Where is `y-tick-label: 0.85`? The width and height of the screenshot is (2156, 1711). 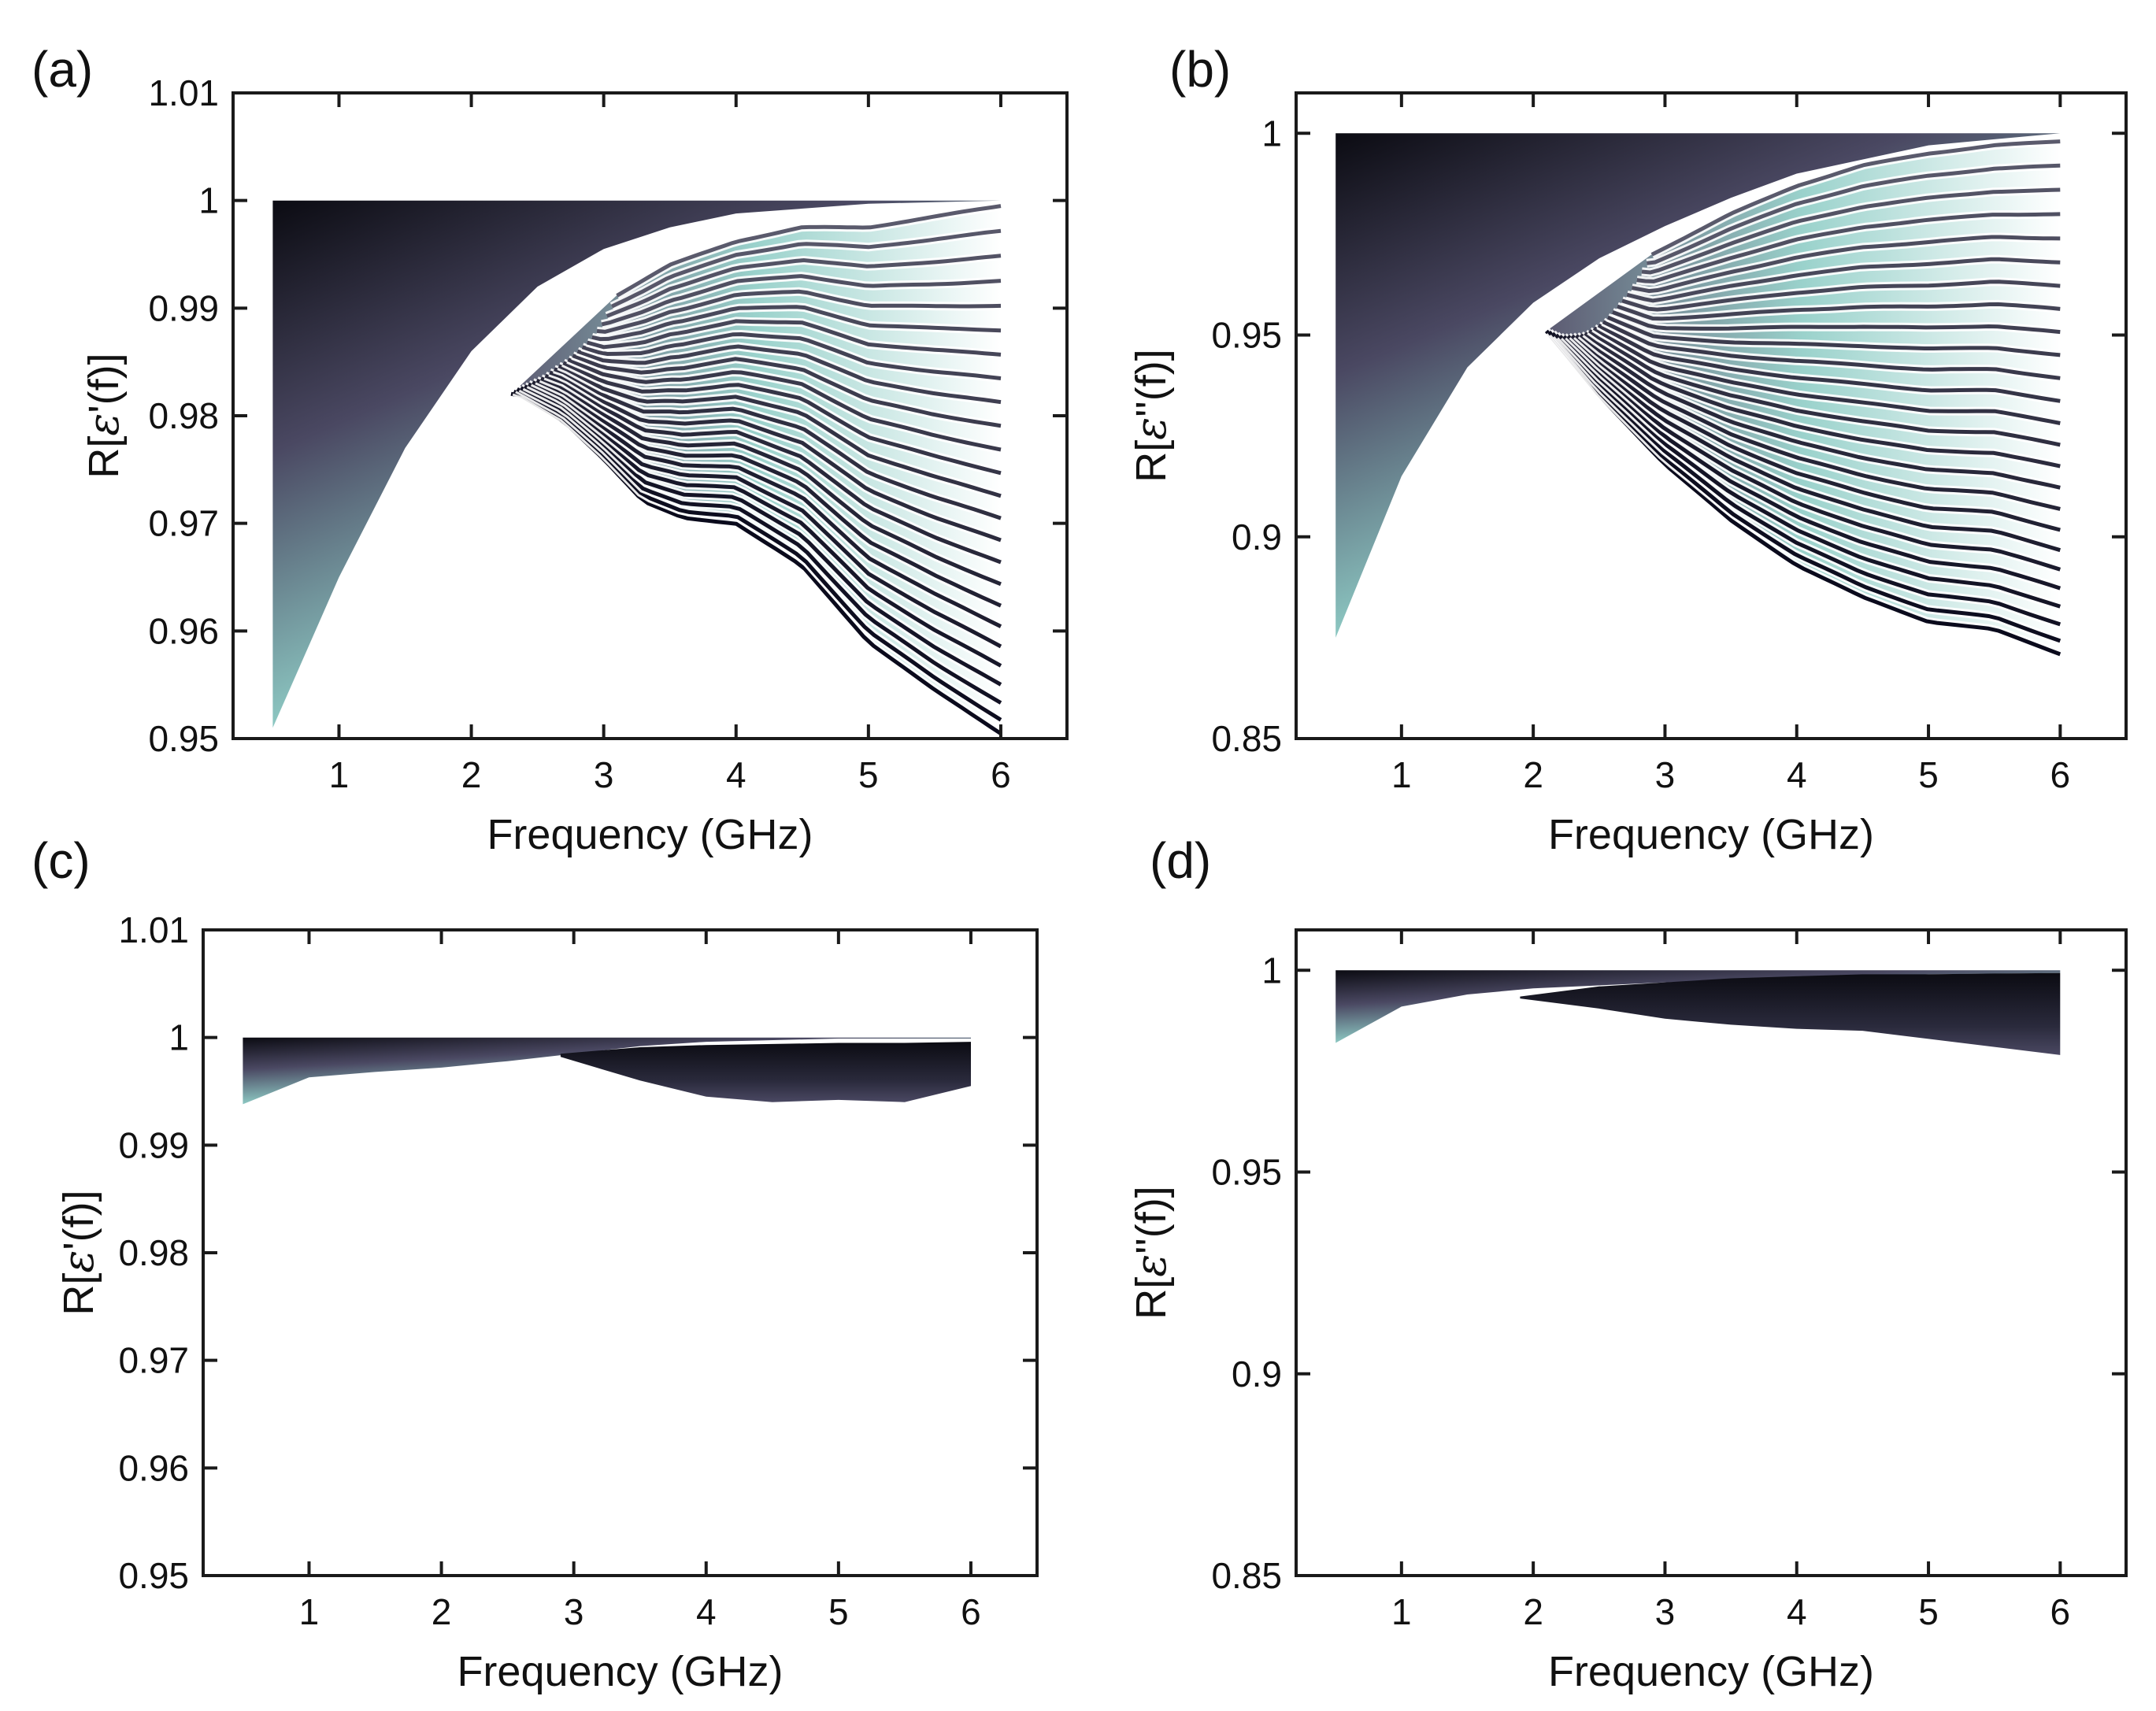 y-tick-label: 0.85 is located at coordinates (1246, 1576).